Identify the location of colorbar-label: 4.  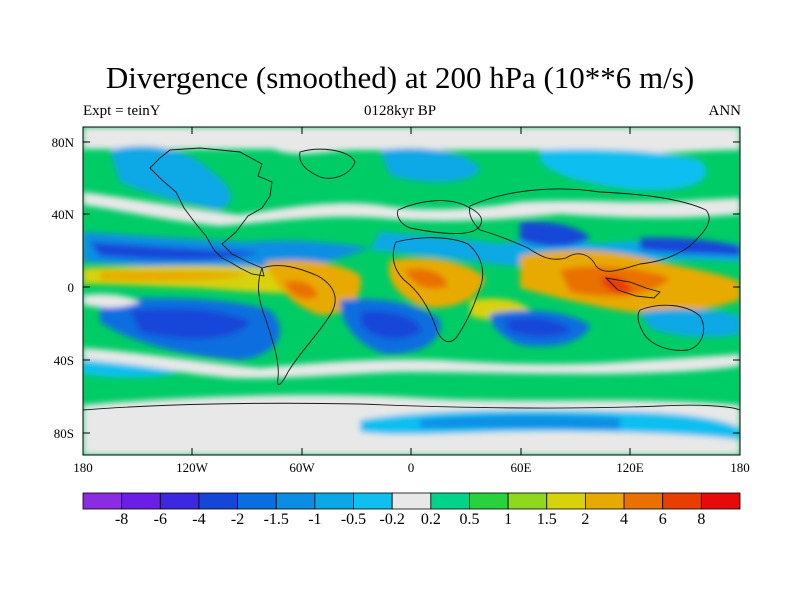
(624, 519).